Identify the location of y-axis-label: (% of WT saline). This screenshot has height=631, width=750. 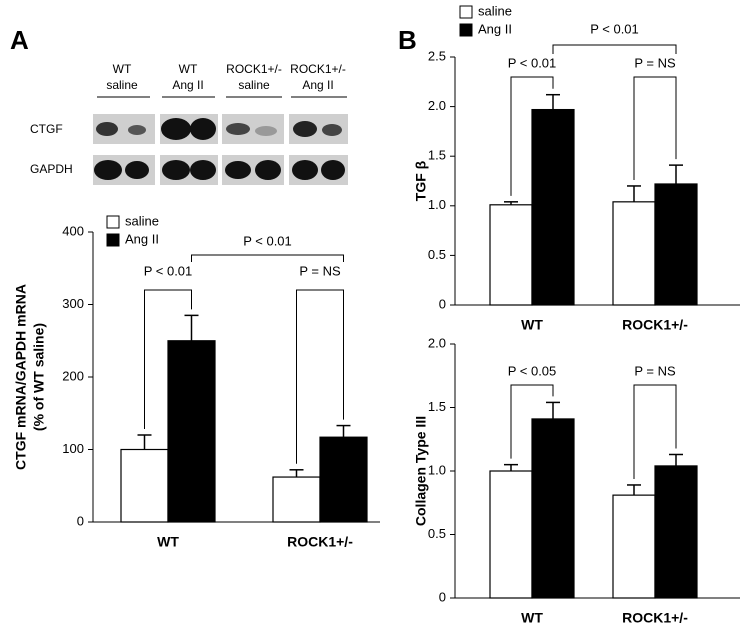
(39, 377).